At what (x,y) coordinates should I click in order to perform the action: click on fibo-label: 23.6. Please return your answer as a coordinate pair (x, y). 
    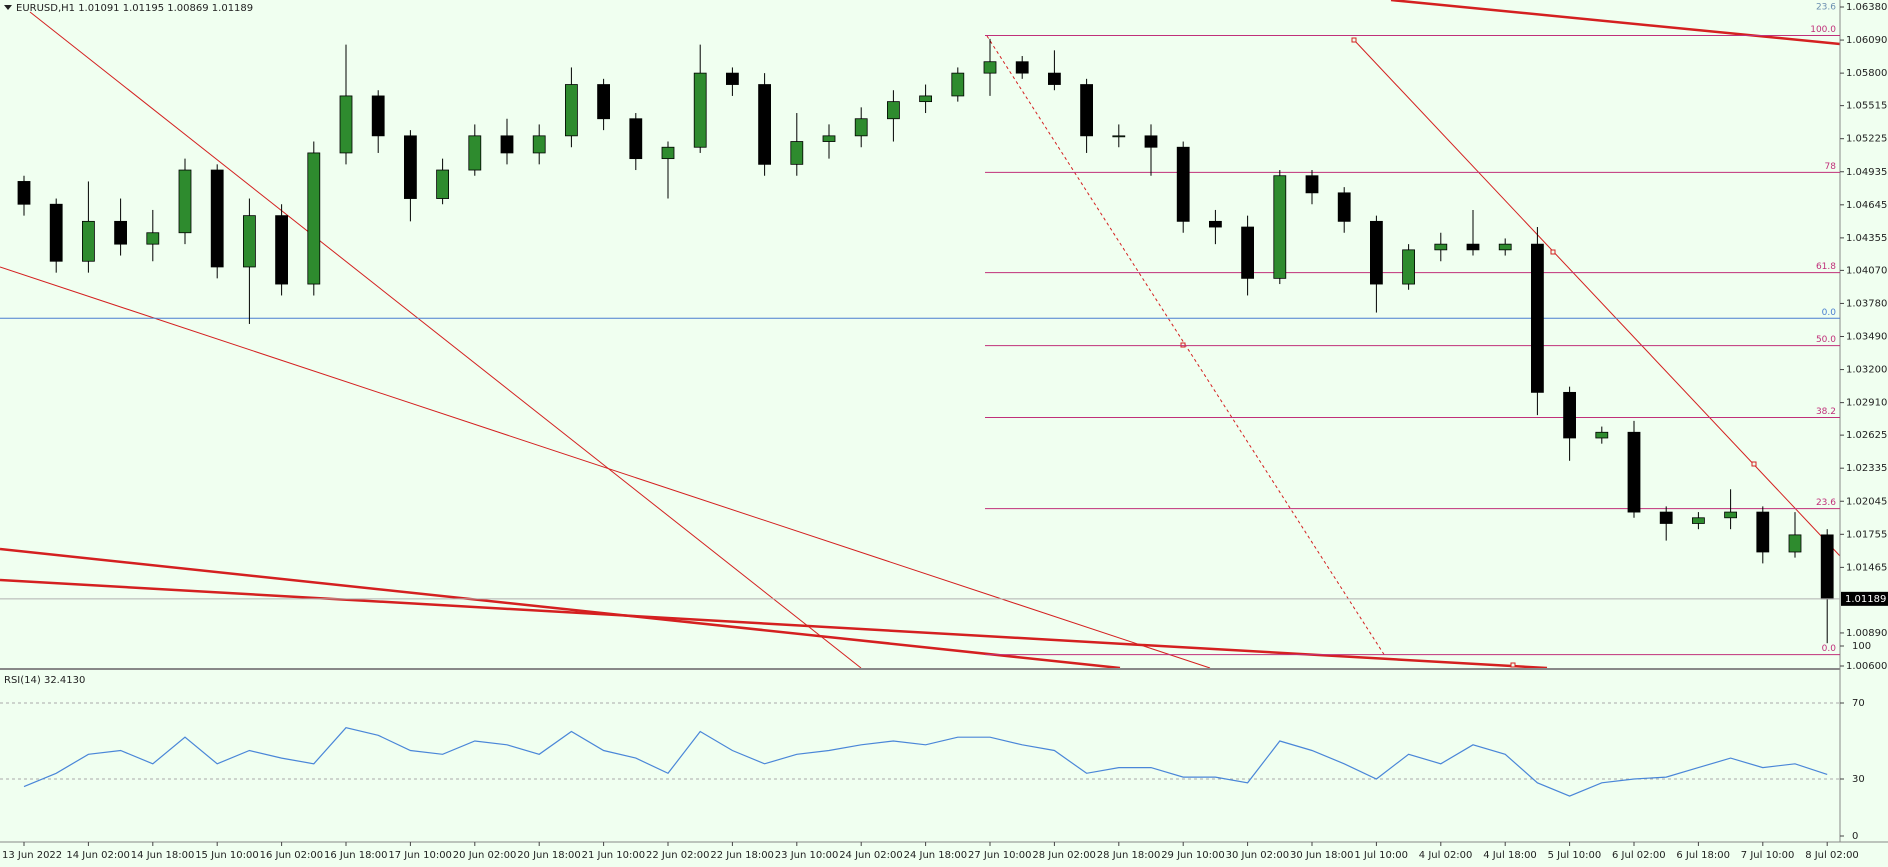
    Looking at the image, I should click on (1826, 503).